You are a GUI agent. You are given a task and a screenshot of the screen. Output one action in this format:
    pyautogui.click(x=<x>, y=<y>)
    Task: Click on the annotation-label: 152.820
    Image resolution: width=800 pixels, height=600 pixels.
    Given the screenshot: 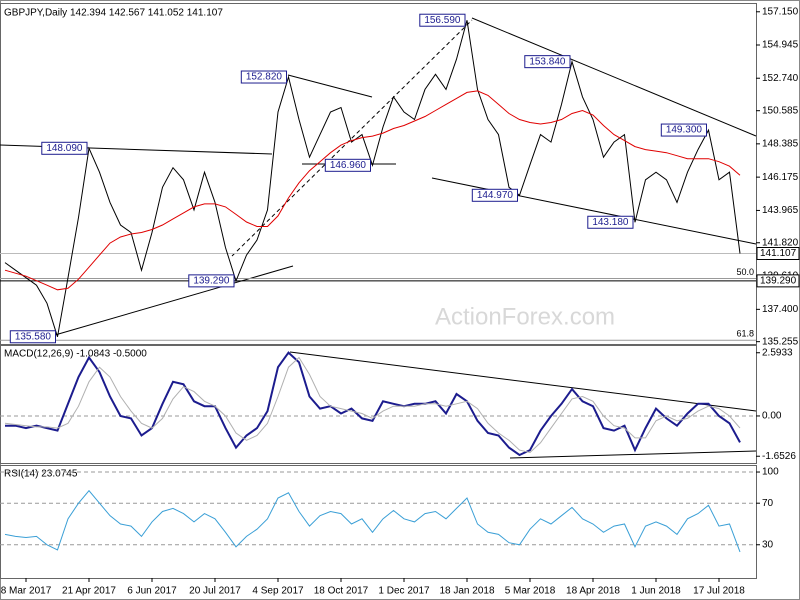 What is the action you would take?
    pyautogui.click(x=264, y=77)
    